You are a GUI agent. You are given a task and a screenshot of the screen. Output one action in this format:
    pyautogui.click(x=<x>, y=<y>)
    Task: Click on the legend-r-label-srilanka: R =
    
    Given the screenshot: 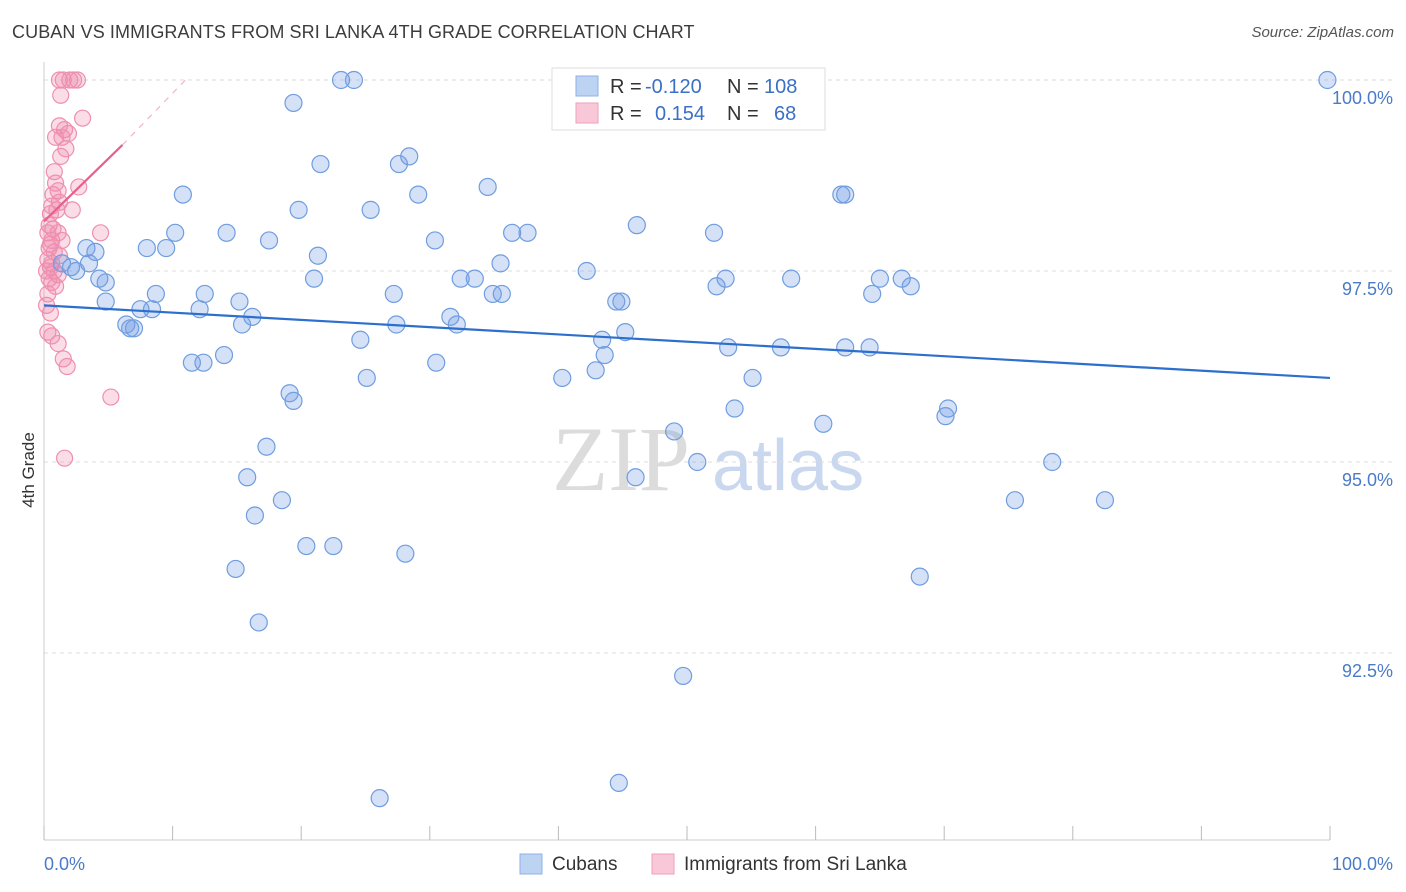 What is the action you would take?
    pyautogui.click(x=626, y=114)
    